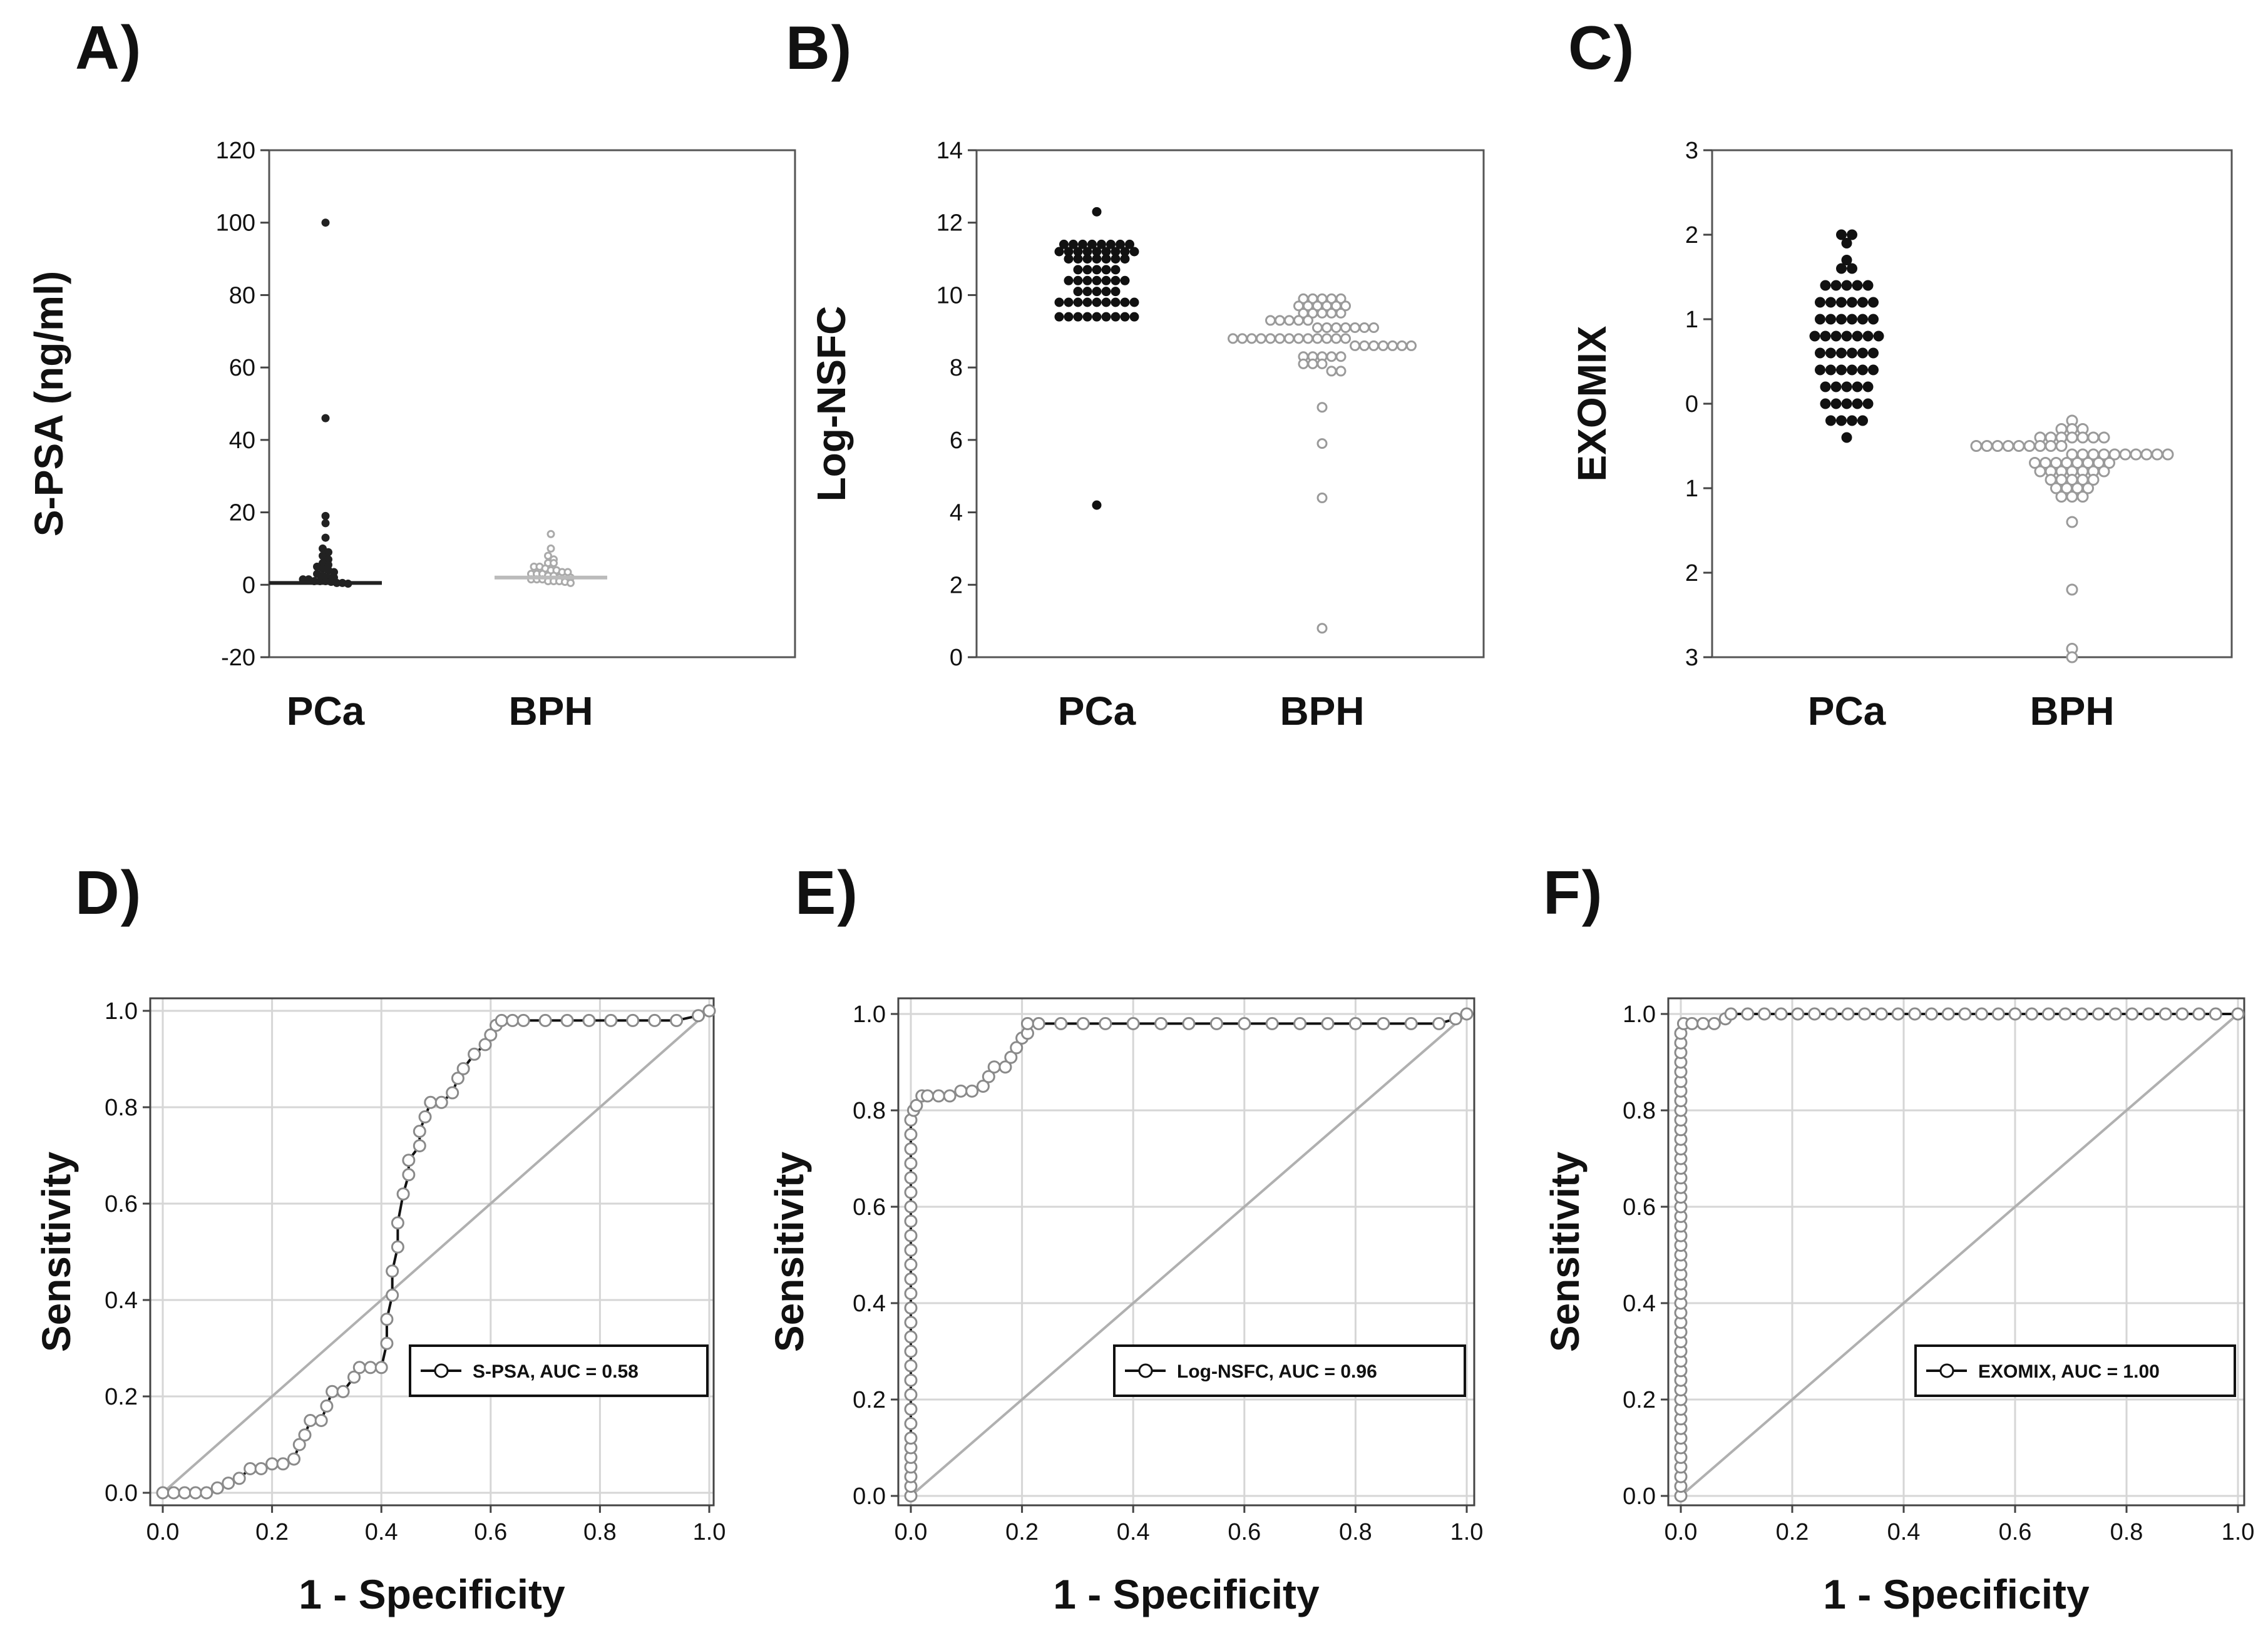 The width and height of the screenshot is (2268, 1638). What do you see at coordinates (1133, 1532) in the screenshot?
I see `x-tick-label: 0.4` at bounding box center [1133, 1532].